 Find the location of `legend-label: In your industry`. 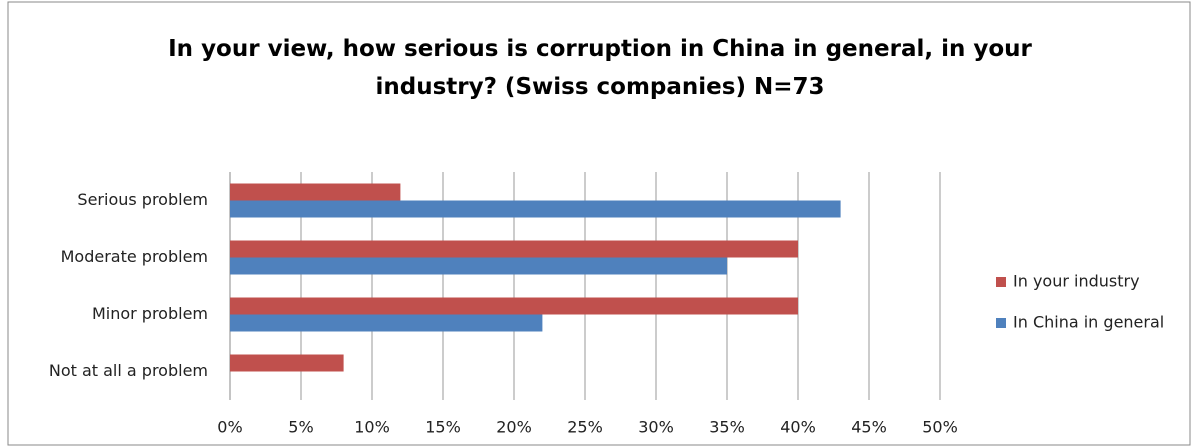

legend-label: In your industry is located at coordinates (1076, 281).